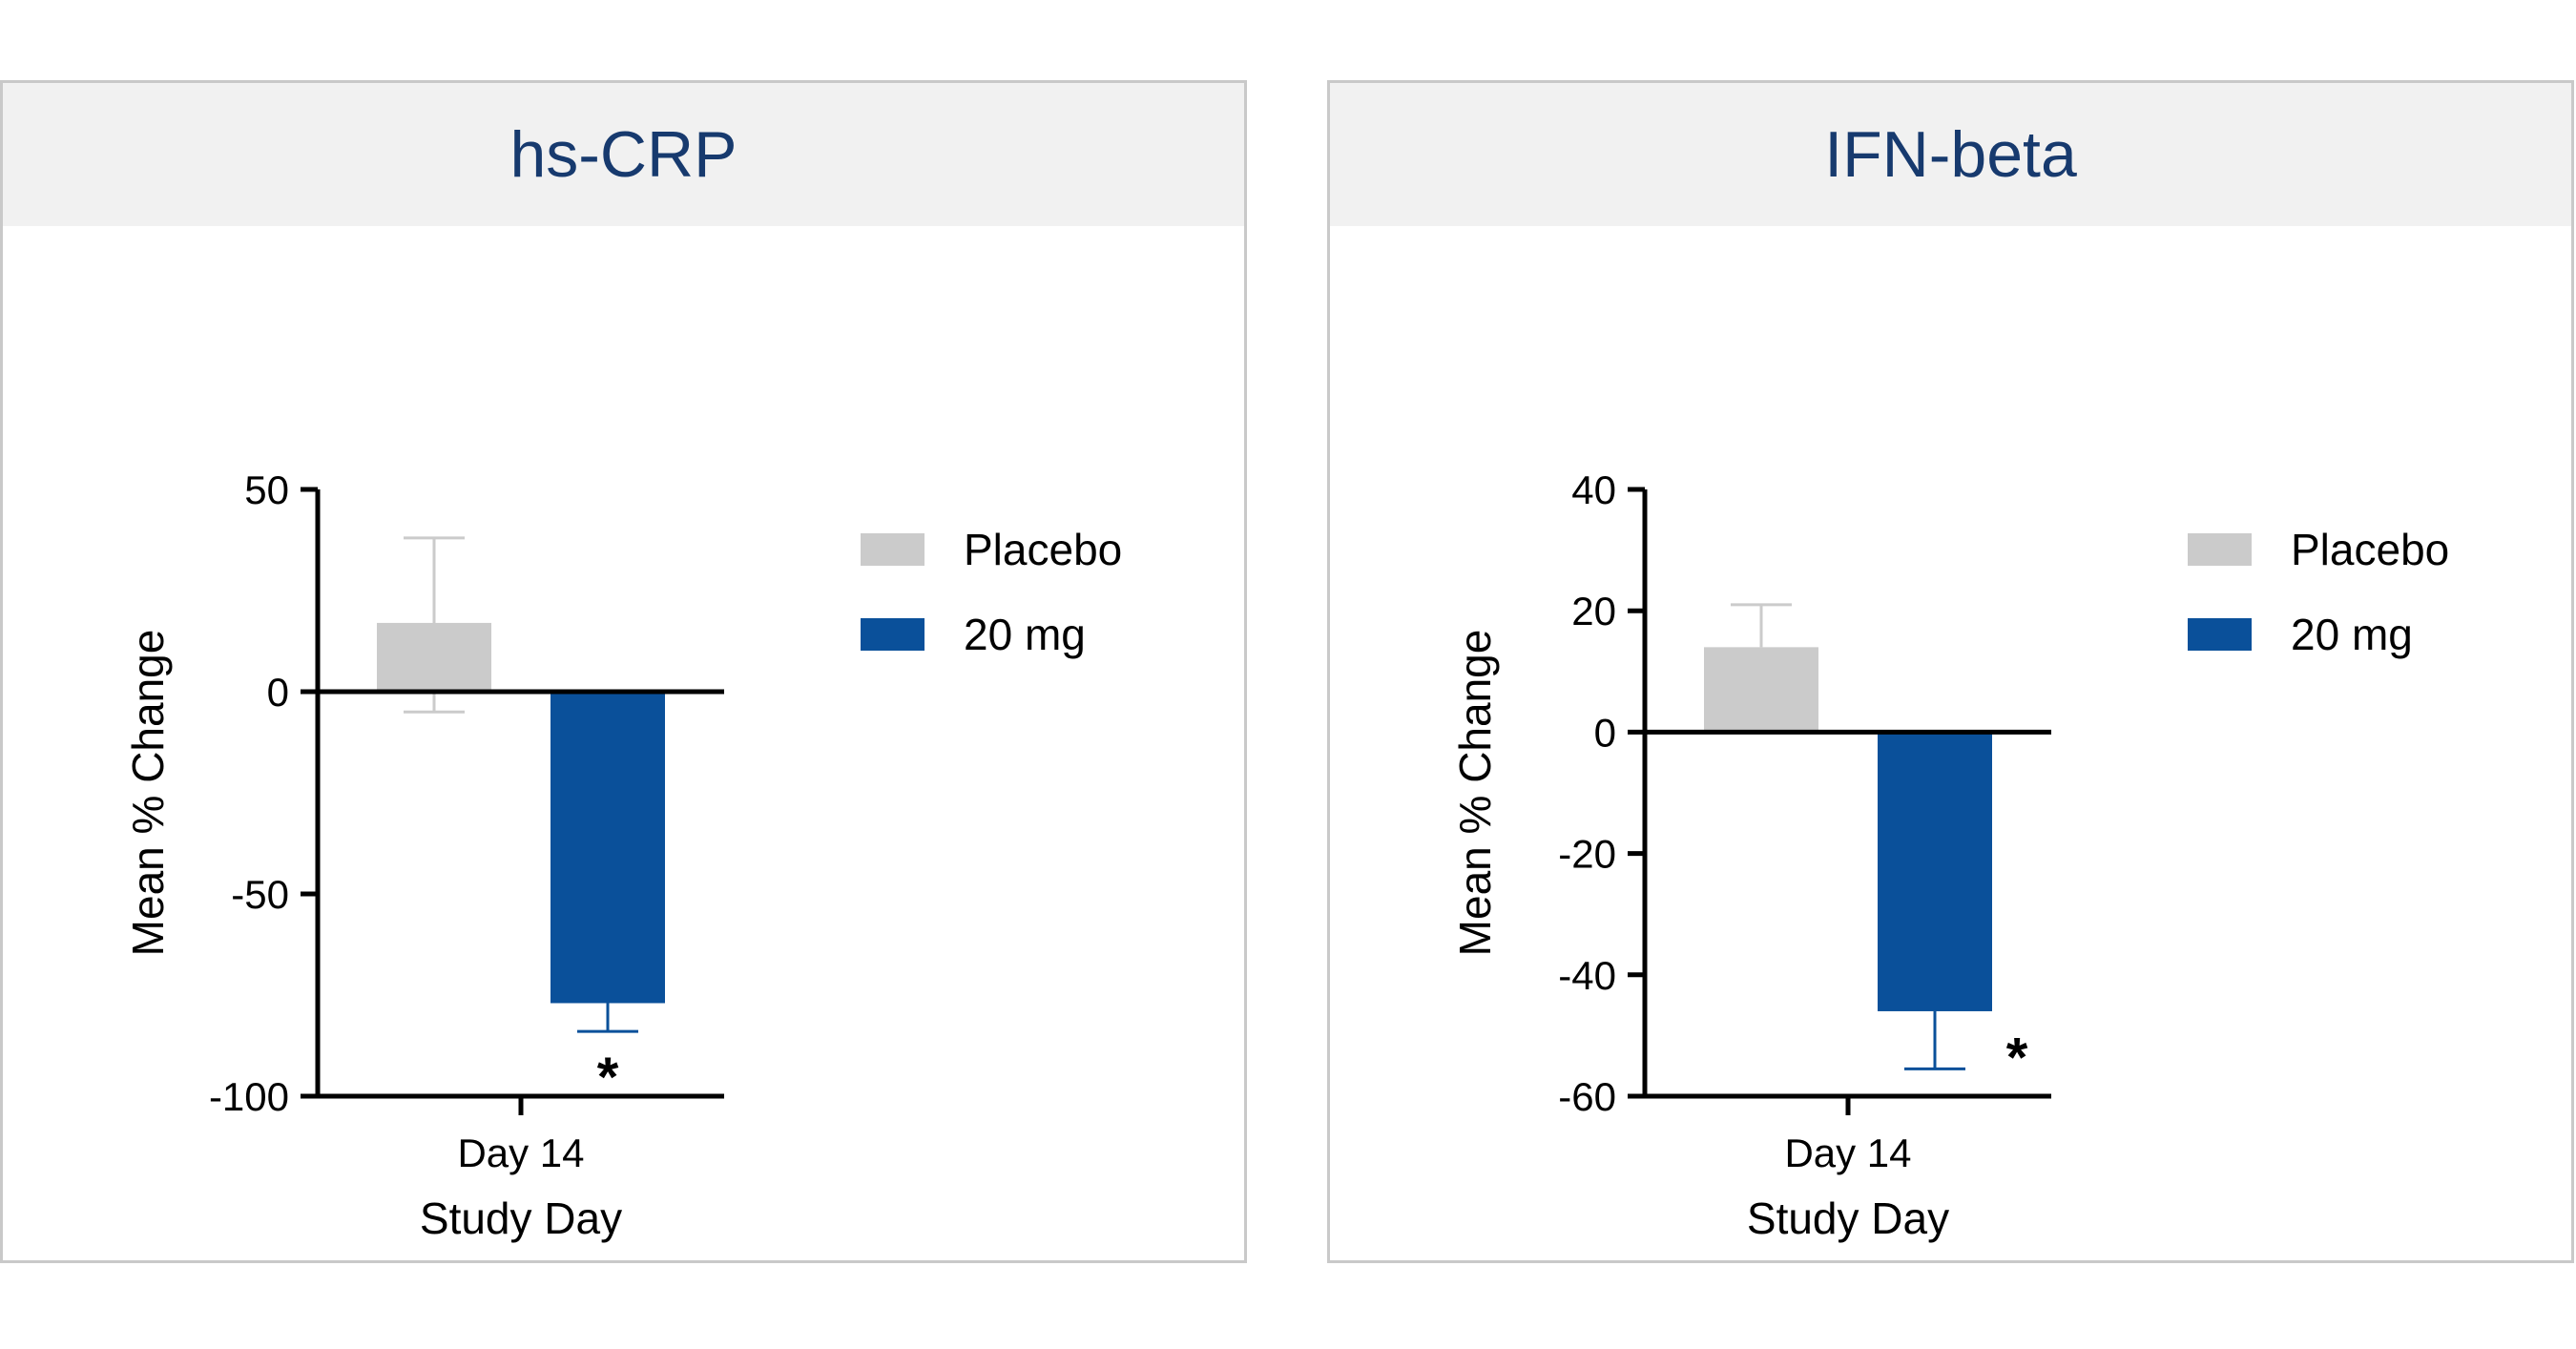  I want to click on chart-title: IFN-beta, so click(1950, 154).